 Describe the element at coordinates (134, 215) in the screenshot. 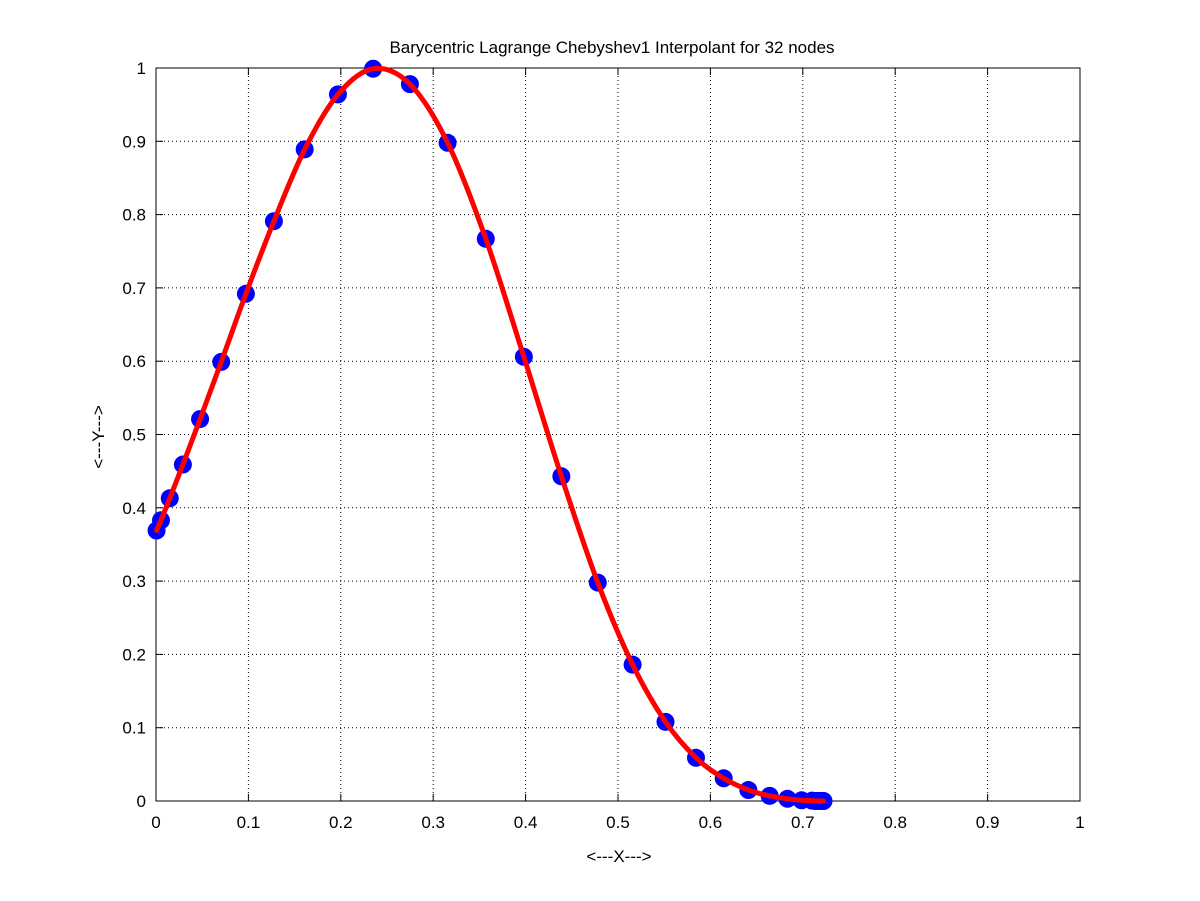

I see `y-tick-label: 0.8` at that location.